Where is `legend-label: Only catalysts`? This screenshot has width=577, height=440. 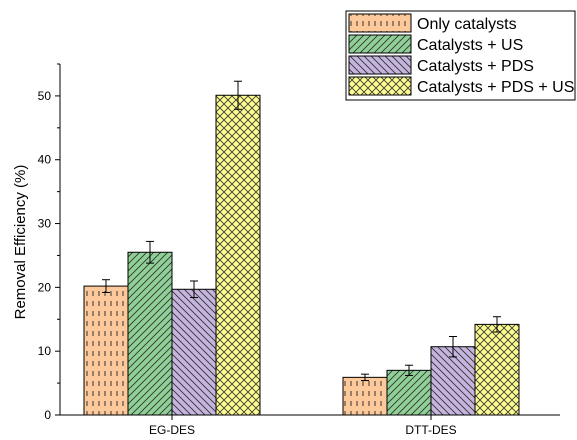
legend-label: Only catalysts is located at coordinates (467, 24).